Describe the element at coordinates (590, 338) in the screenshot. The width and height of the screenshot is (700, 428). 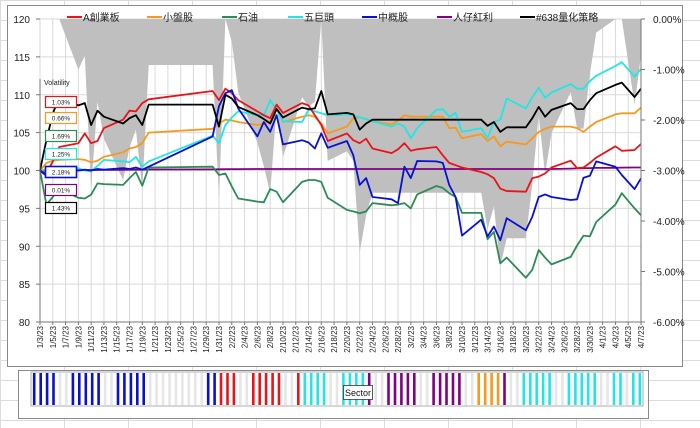
I see `x-axis-tick-label: 3/30/23` at that location.